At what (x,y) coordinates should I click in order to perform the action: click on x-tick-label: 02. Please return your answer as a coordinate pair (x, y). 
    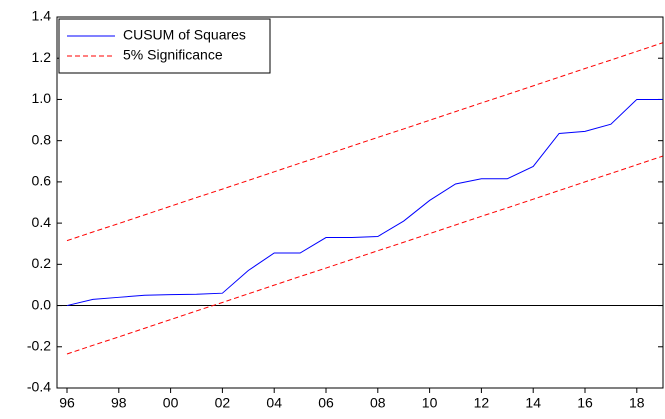
    Looking at the image, I should click on (223, 403).